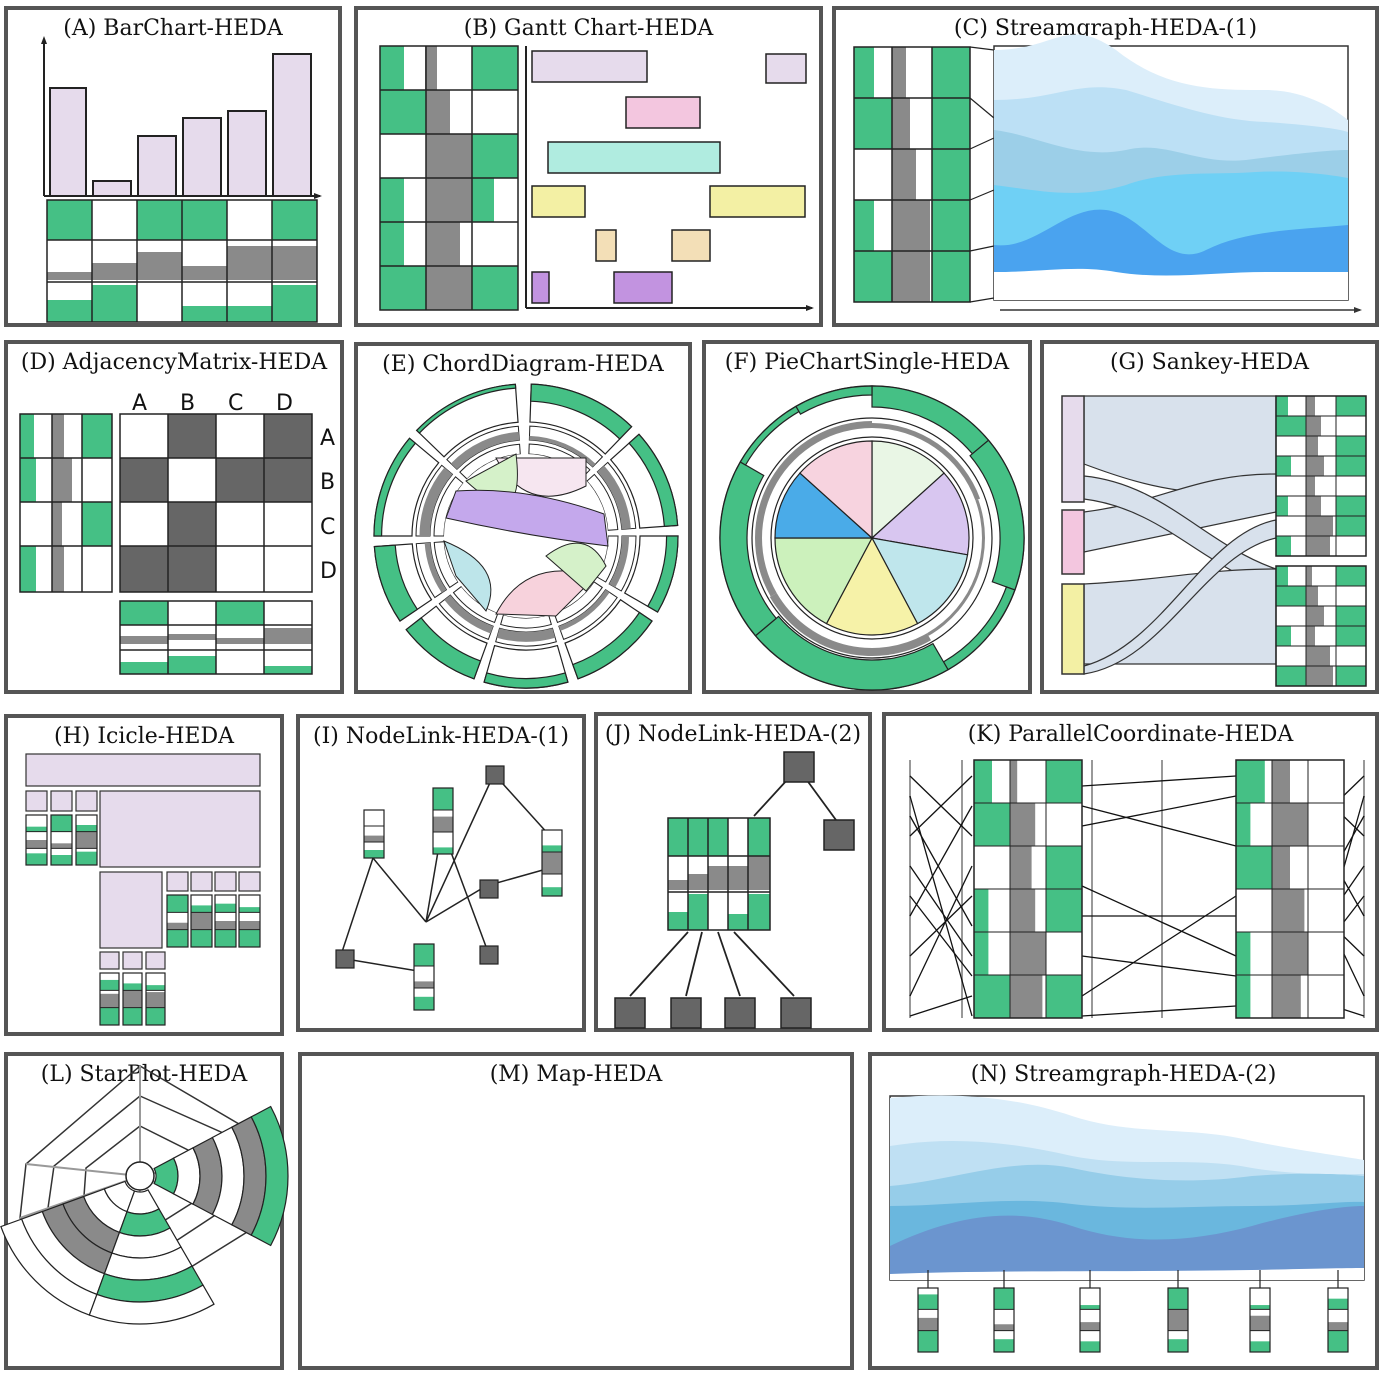 The width and height of the screenshot is (1381, 1374). Describe the element at coordinates (1137, 889) in the screenshot. I see `parallel-coordinate-heda-svg` at that location.